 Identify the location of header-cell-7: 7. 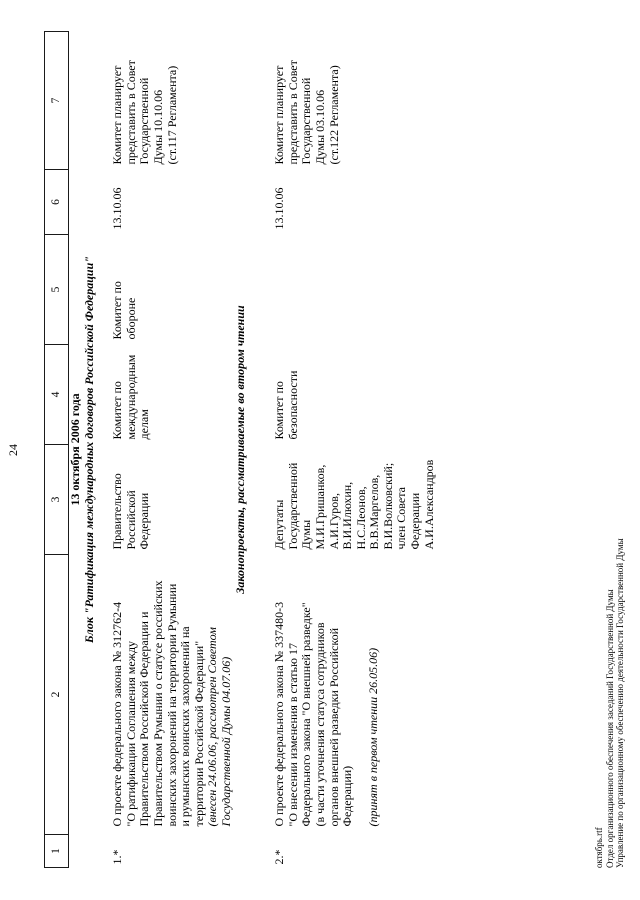
(56, 100).